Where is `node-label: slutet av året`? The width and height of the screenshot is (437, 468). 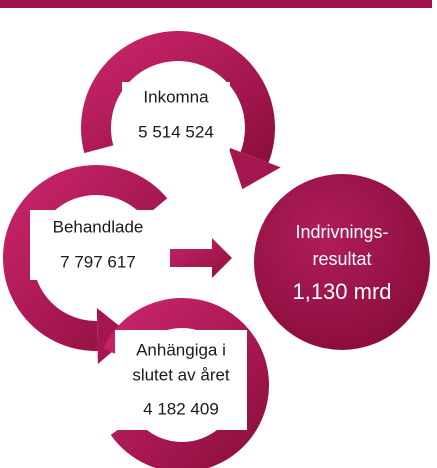
node-label: slutet av året is located at coordinates (181, 374).